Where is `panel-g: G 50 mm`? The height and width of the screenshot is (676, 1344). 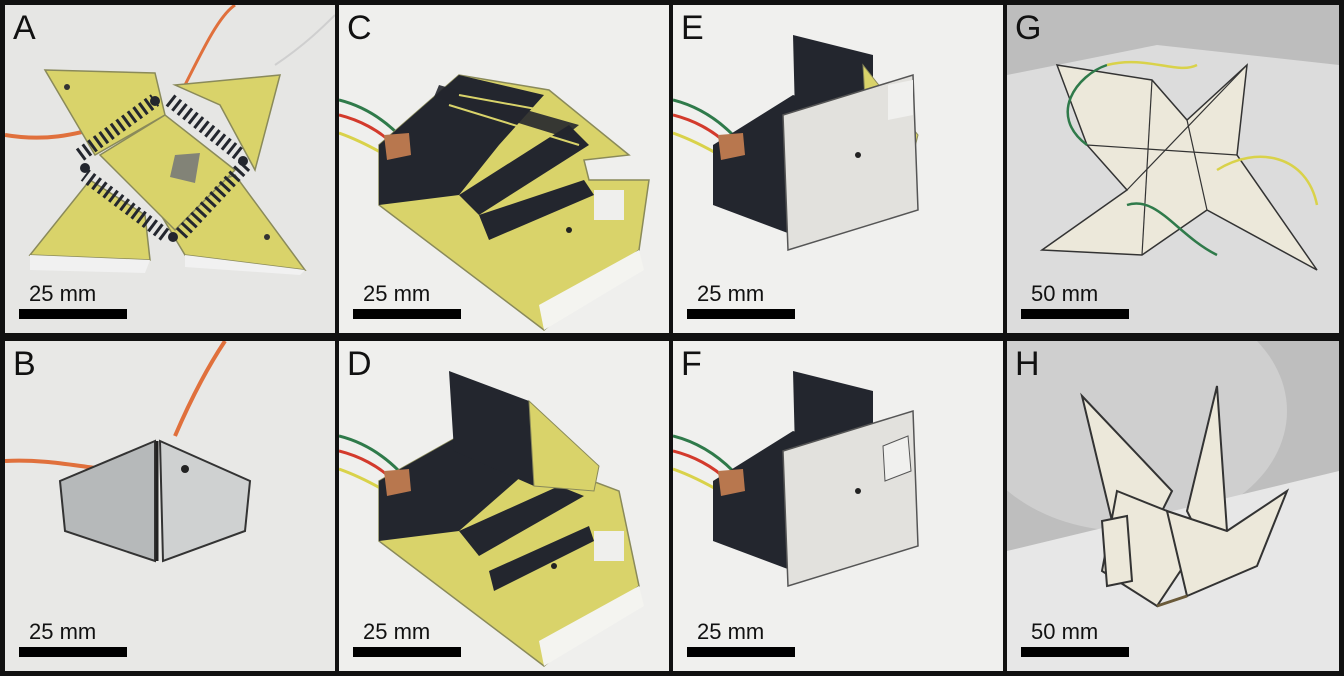
panel-g: G 50 mm is located at coordinates (1173, 169).